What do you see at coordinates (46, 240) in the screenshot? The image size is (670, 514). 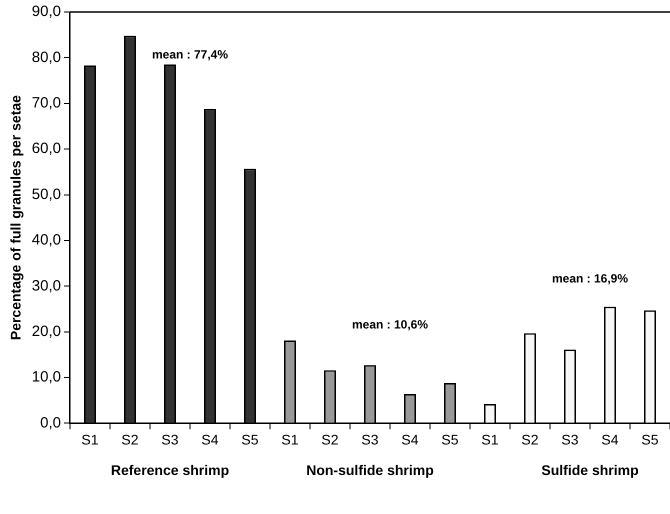 I see `y-tick-label: 40,0` at bounding box center [46, 240].